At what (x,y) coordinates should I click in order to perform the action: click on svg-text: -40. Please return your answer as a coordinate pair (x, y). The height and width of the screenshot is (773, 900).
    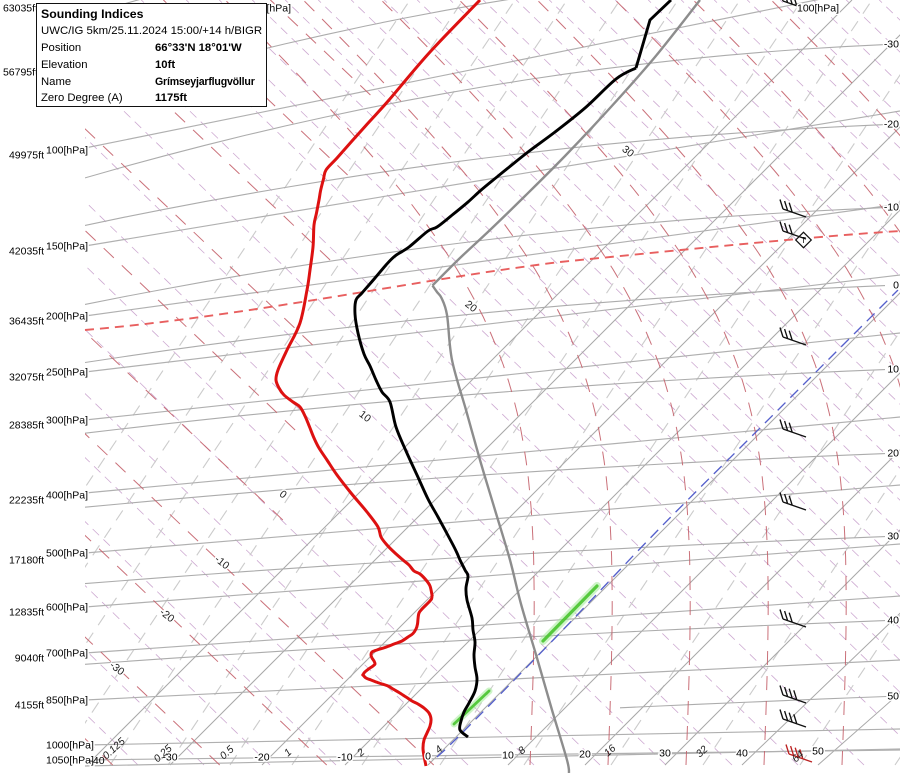
    Looking at the image, I should click on (96, 761).